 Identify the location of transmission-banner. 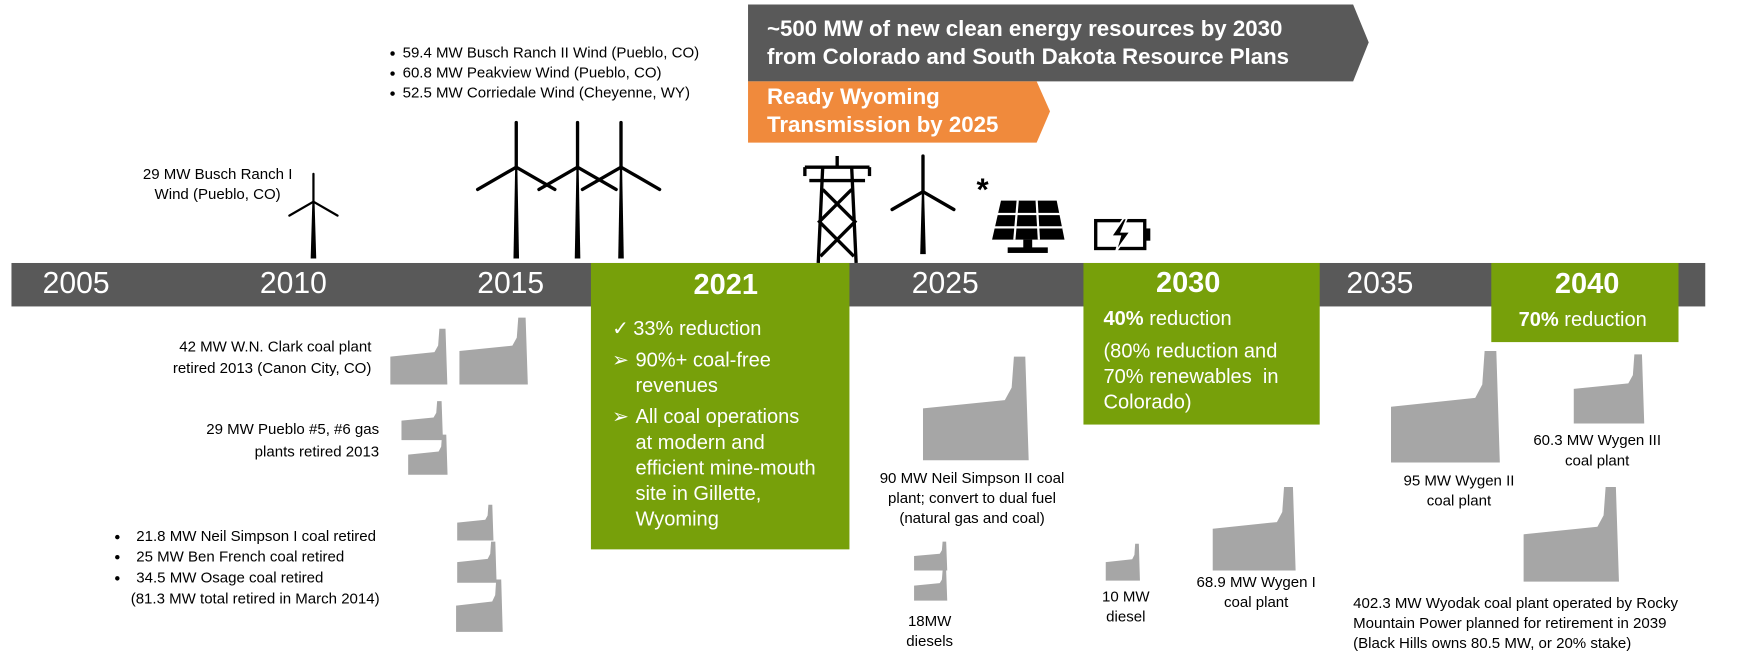
(899, 112).